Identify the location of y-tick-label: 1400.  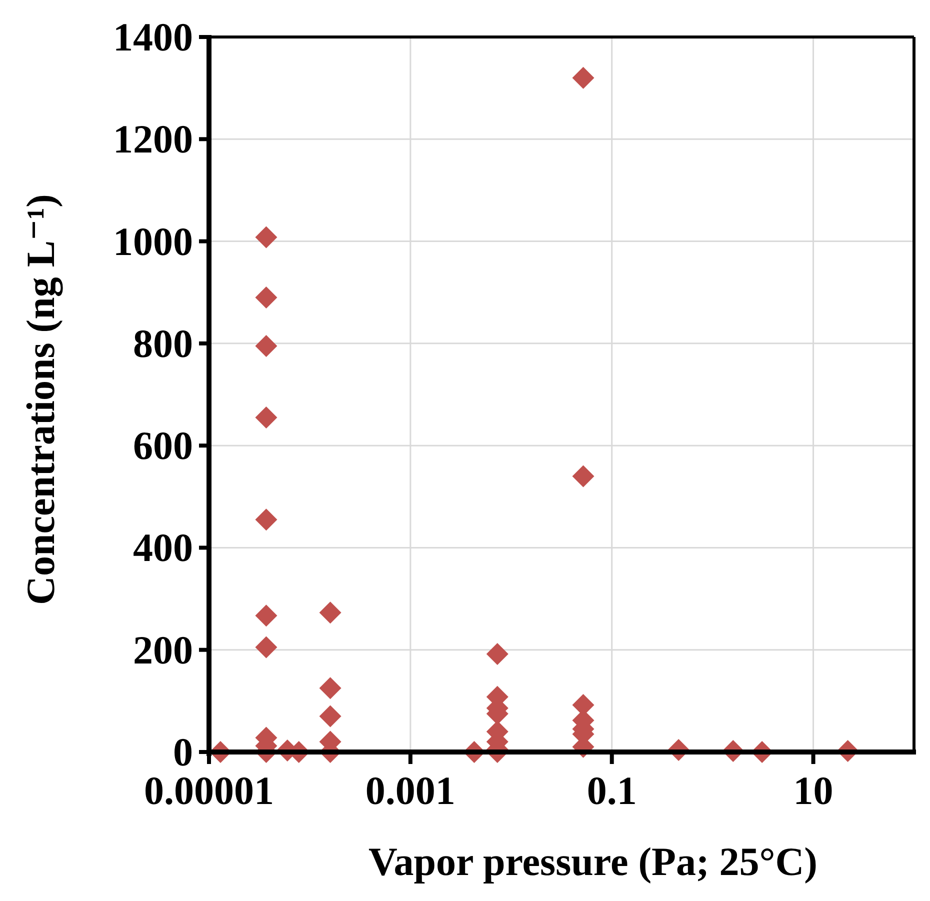
(153, 37).